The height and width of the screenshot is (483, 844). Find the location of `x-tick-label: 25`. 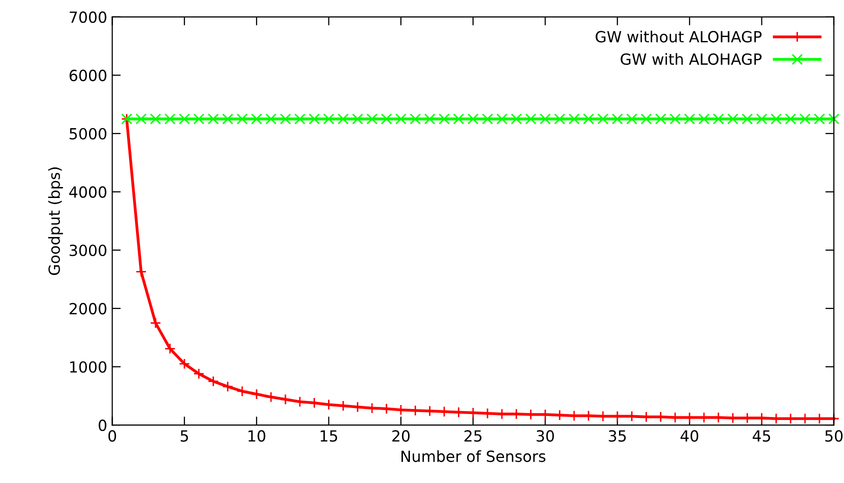

x-tick-label: 25 is located at coordinates (473, 436).